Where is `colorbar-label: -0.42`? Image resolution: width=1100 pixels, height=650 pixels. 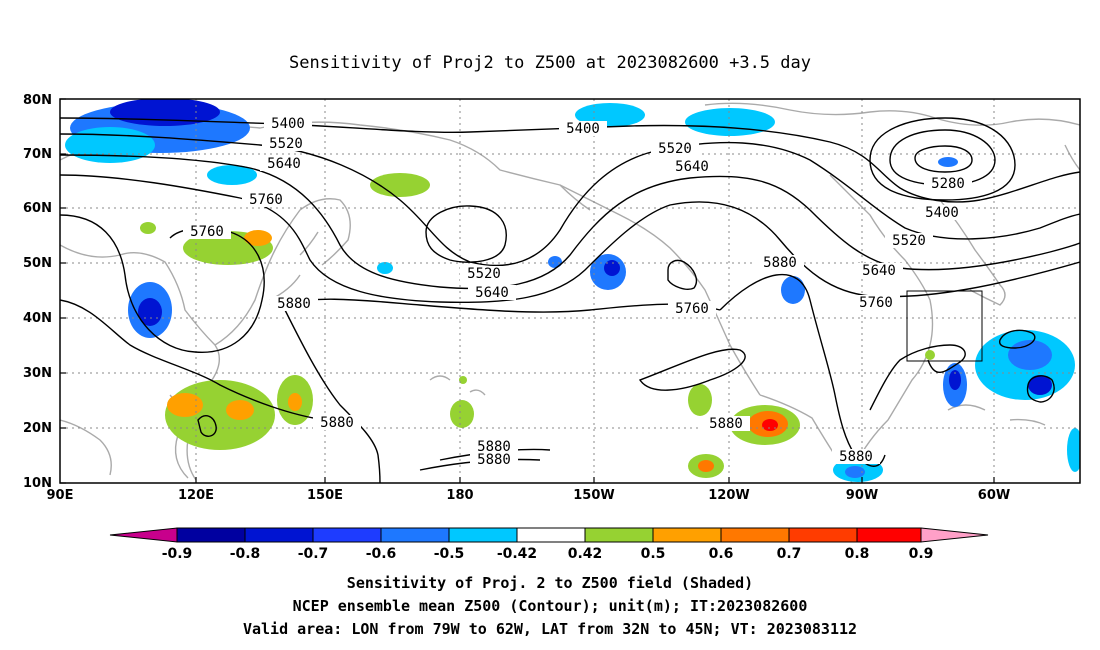
colorbar-label: -0.42 is located at coordinates (517, 554).